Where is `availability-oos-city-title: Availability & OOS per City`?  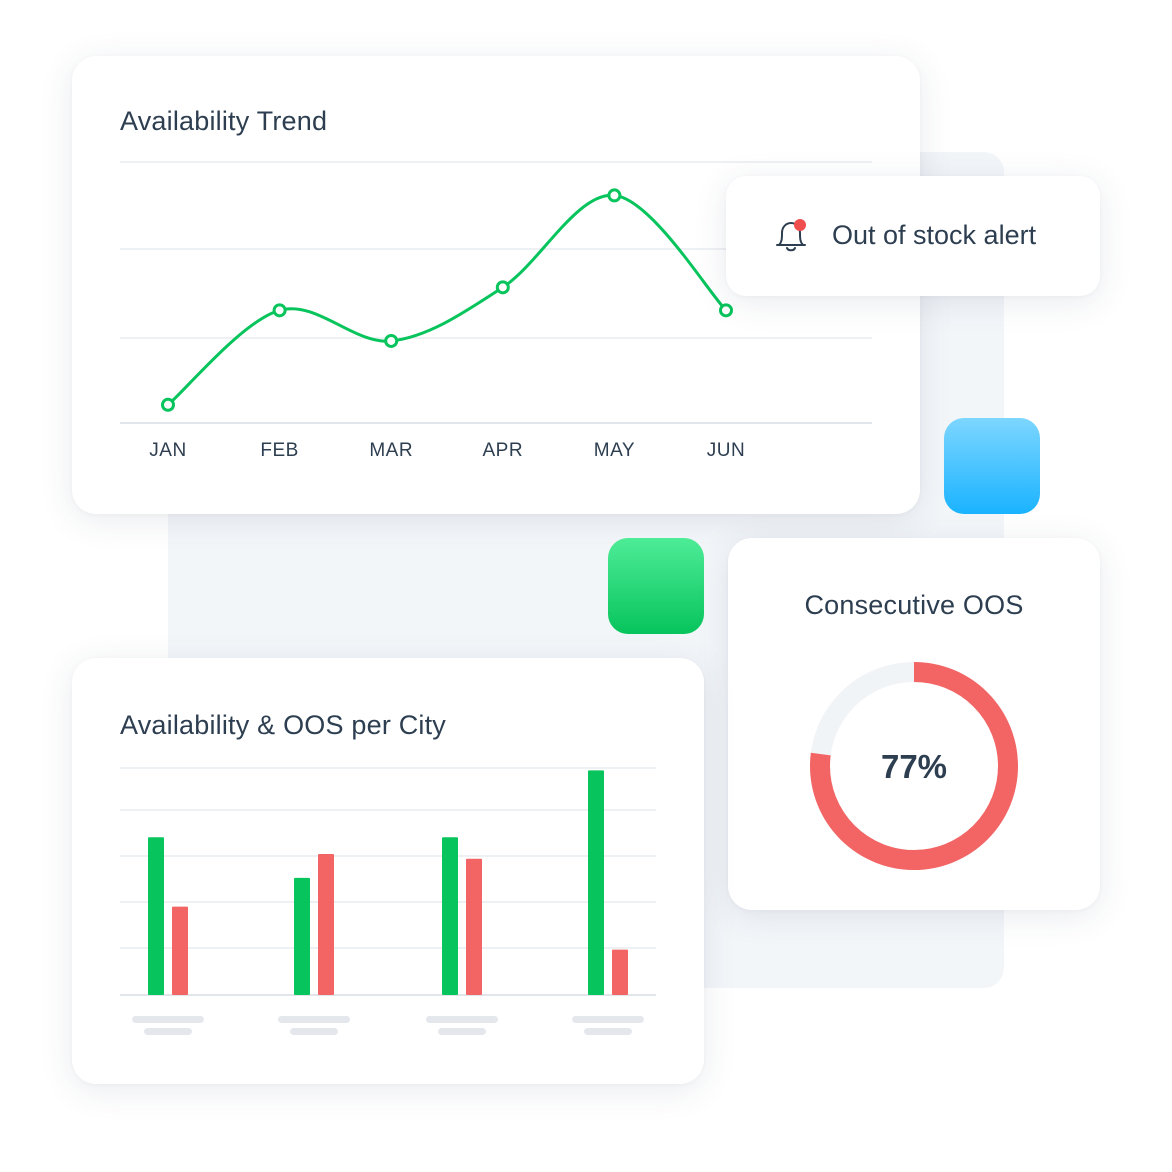
availability-oos-city-title: Availability & OOS per City is located at coordinates (283, 725).